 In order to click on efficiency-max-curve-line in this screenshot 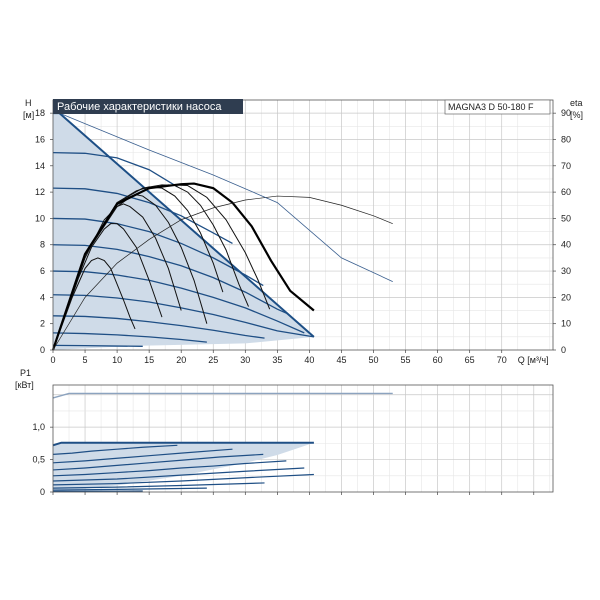, I will do `click(183, 266)`.